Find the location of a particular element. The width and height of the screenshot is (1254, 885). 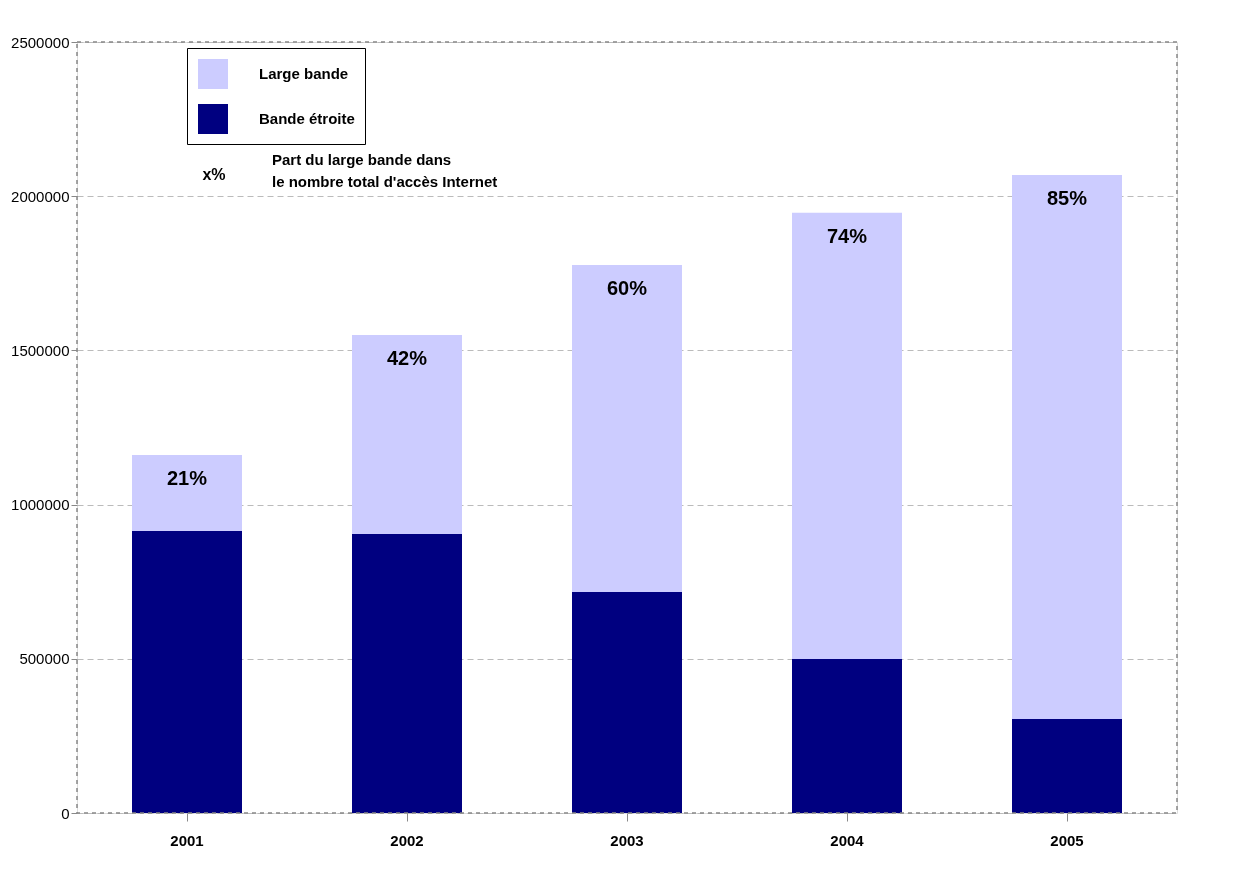

y-tick-label: 0 is located at coordinates (65, 813).